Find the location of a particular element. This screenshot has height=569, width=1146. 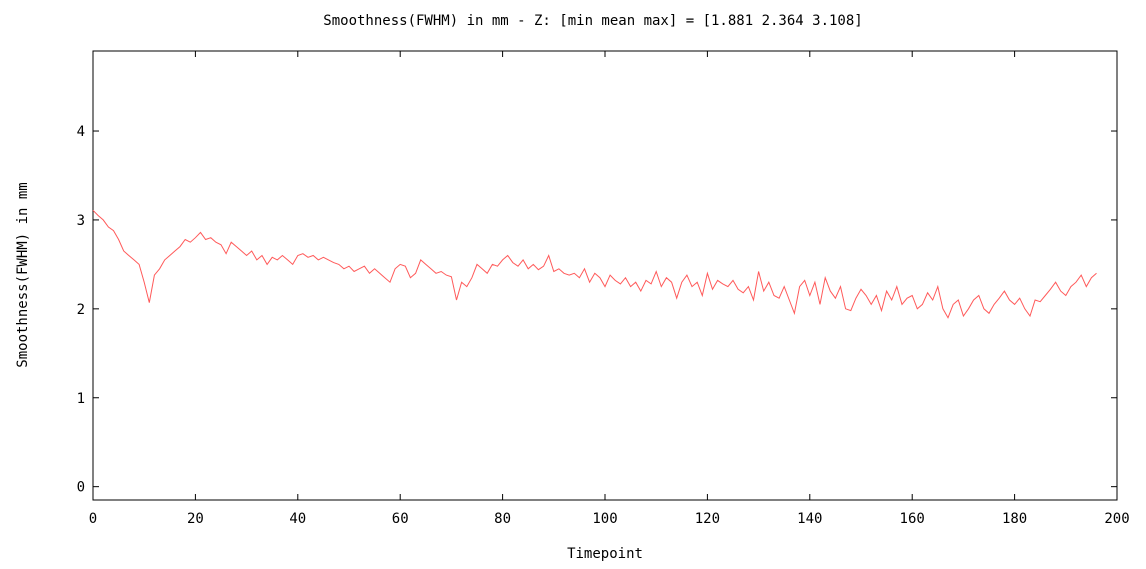

y-tick-label: 0 is located at coordinates (81, 488).